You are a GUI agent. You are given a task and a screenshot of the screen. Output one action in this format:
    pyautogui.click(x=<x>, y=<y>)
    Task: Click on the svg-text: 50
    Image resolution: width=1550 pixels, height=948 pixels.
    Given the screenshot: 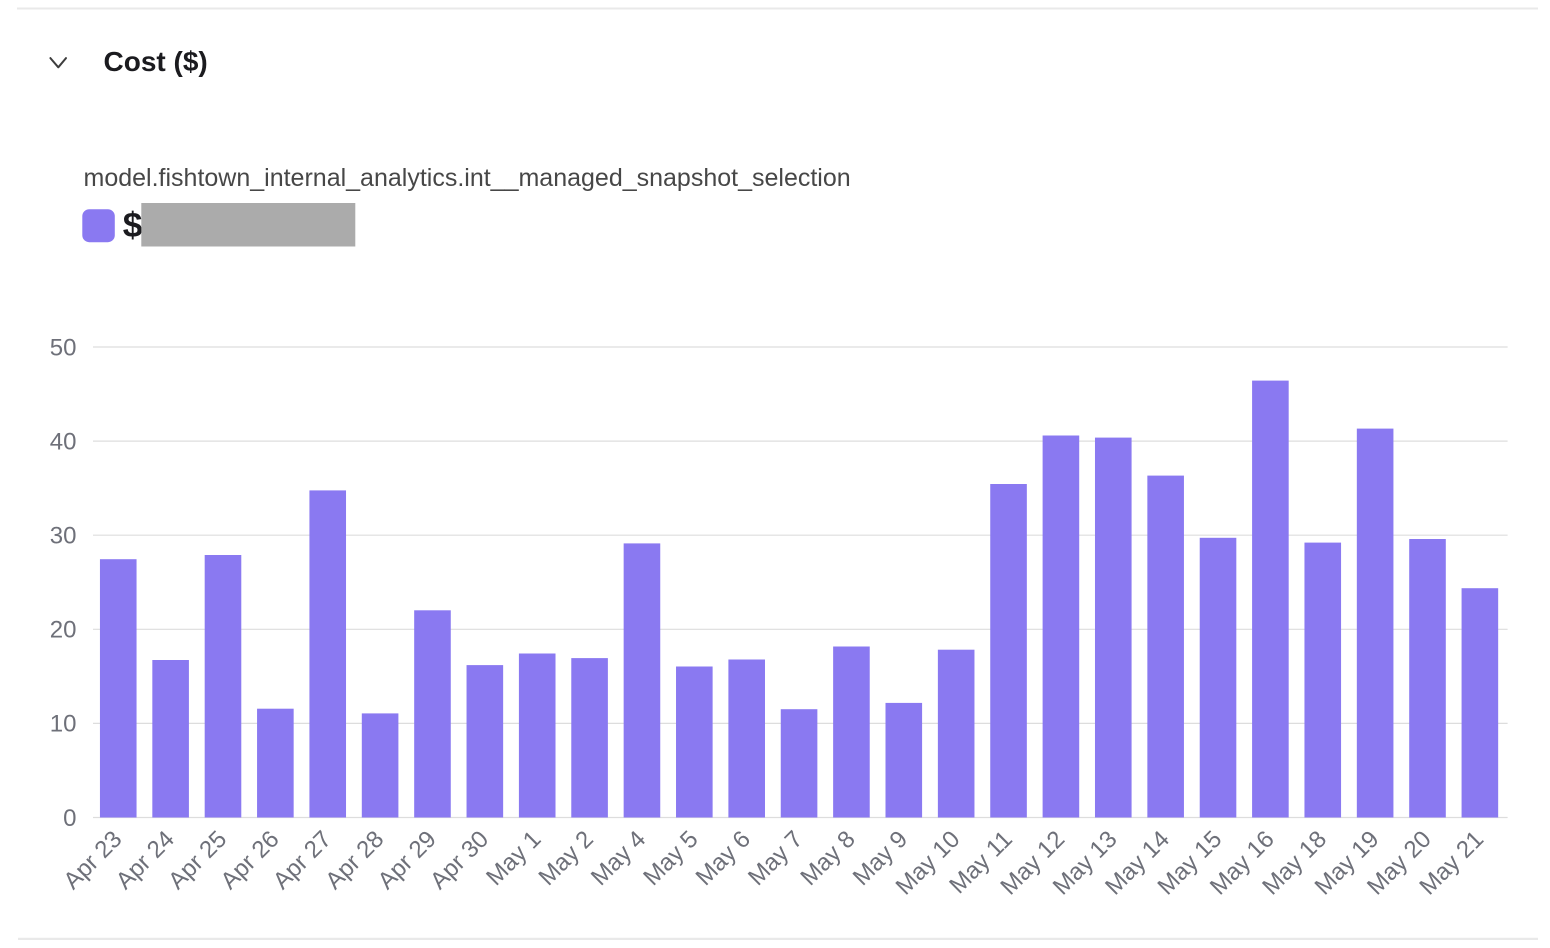 What is the action you would take?
    pyautogui.click(x=63, y=347)
    